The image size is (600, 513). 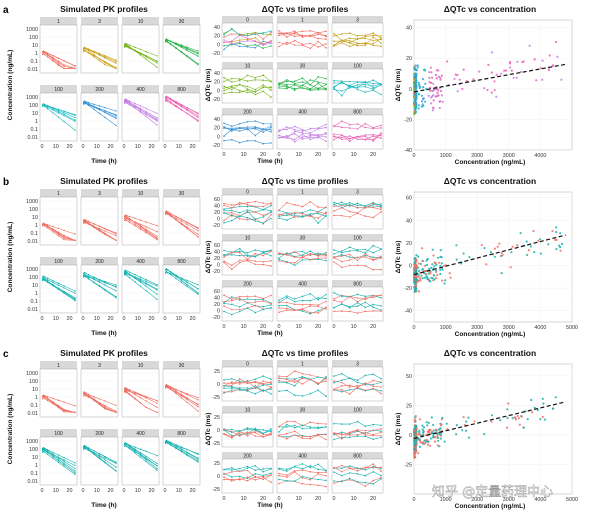 I want to click on pk-xtick: 20, so click(x=152, y=491).